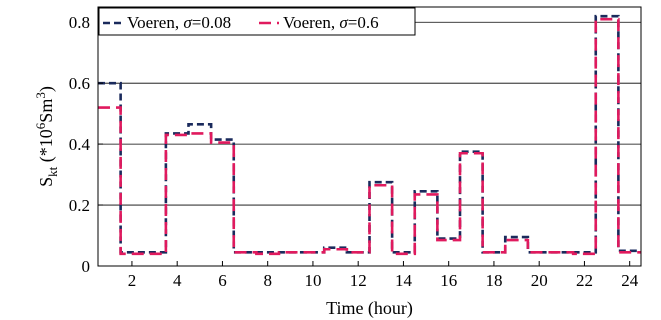 The height and width of the screenshot is (320, 661). Describe the element at coordinates (369, 308) in the screenshot. I see `x-axis-label: Time (hour)` at that location.